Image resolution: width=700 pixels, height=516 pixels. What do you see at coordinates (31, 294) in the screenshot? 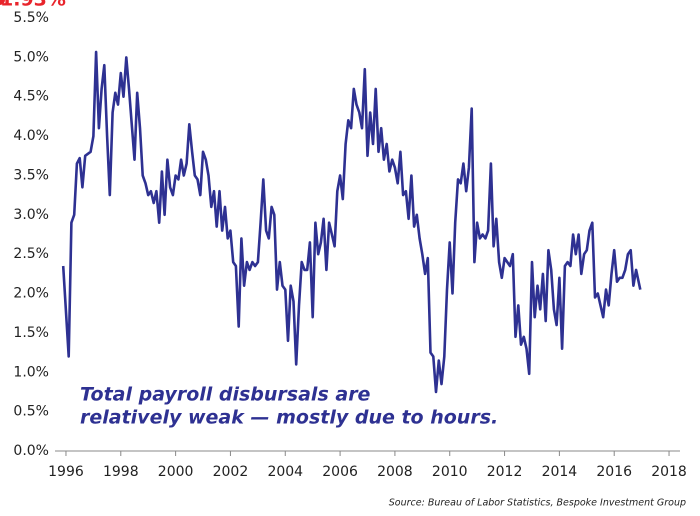
I see `y-tick-label: 2.0%` at bounding box center [31, 294].